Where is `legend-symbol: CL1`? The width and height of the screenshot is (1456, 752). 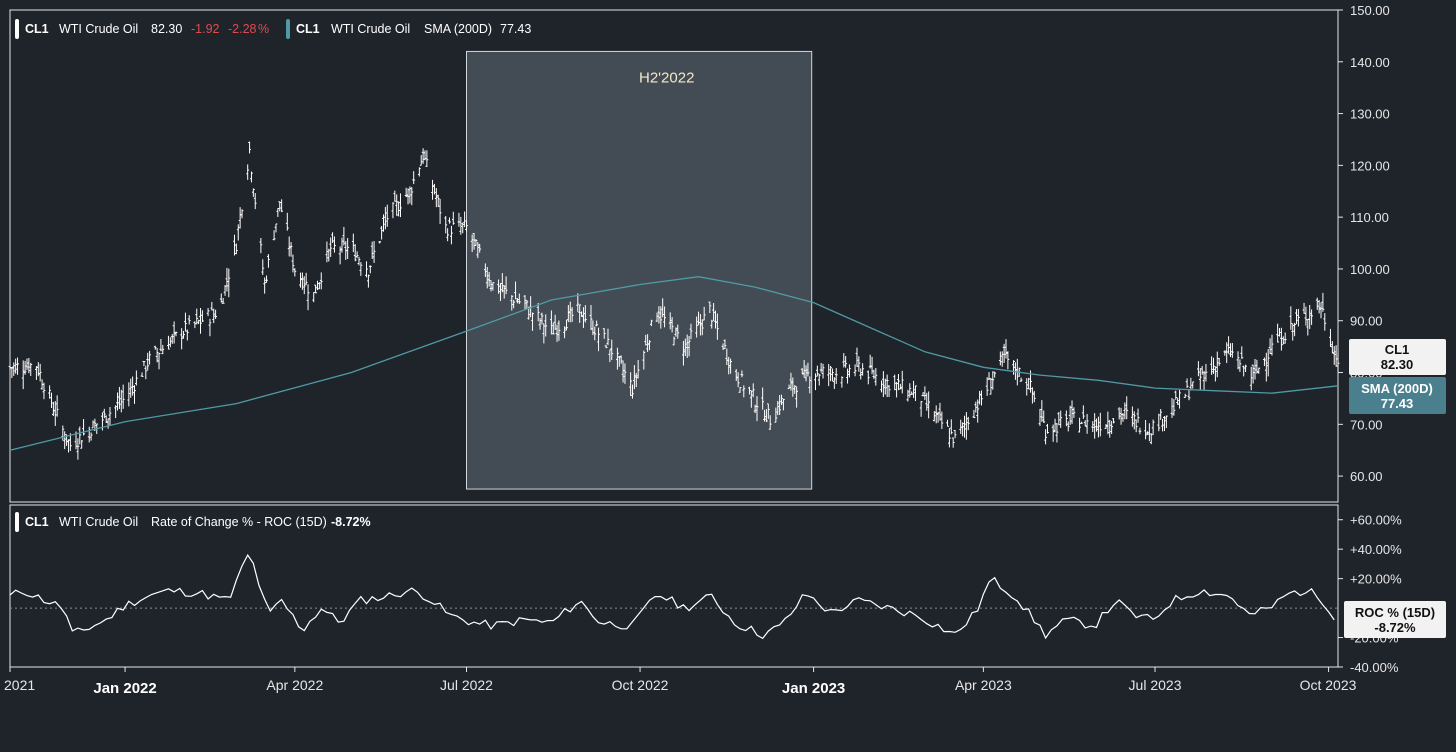
legend-symbol: CL1 is located at coordinates (37, 29).